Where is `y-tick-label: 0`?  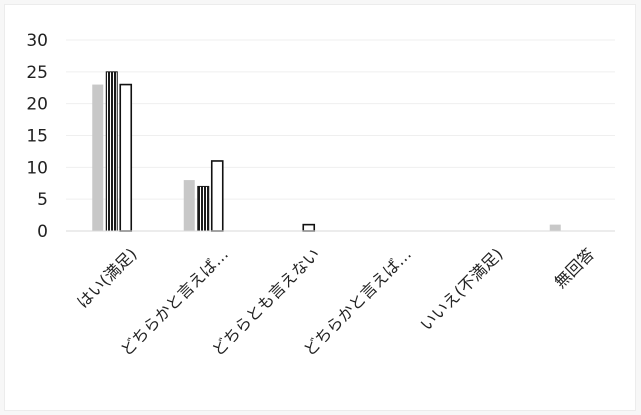 y-tick-label: 0 is located at coordinates (42, 232).